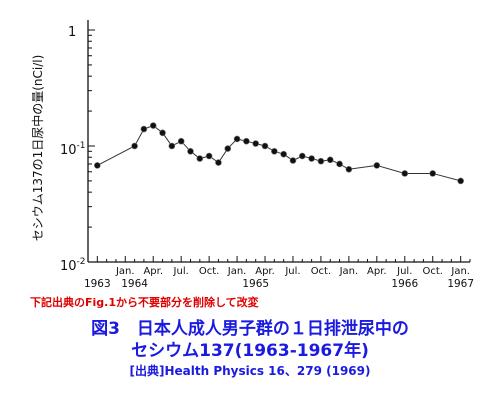 This screenshot has height=400, width=500. I want to click on y-axis-title: セシウム137の1日尿中の量(nCi/l), so click(37, 148).